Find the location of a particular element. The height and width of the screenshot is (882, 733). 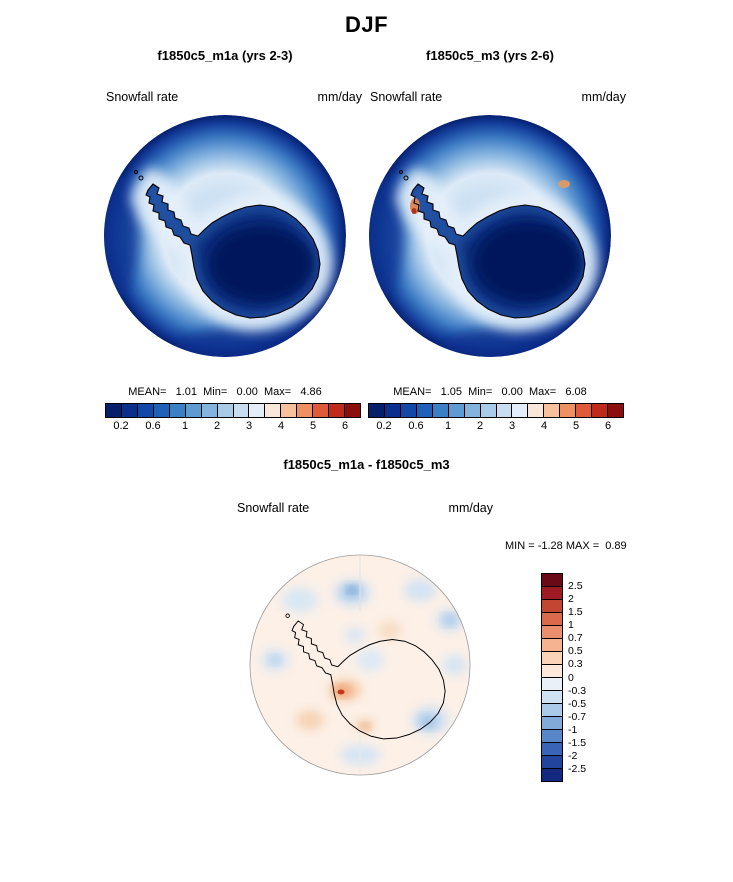

panel1-colorbar-ticks: 0.2 0.6 1 2 3 4 5 6 is located at coordinates (231, 426).